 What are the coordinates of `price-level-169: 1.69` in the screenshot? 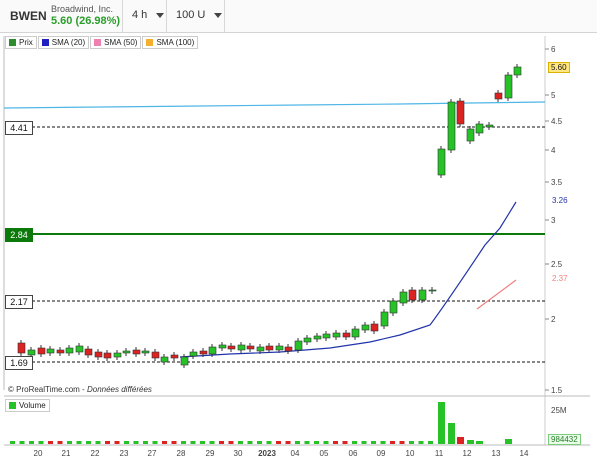 It's located at (19, 363).